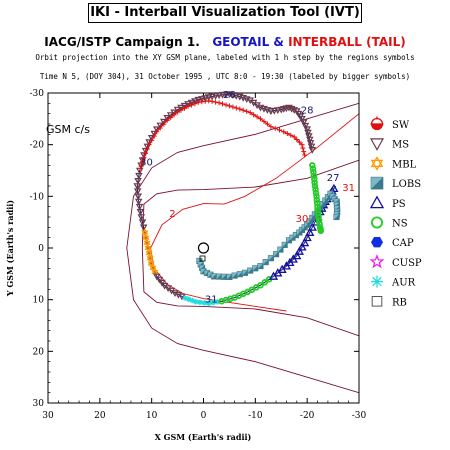  I want to click on legend-label-ms: MS, so click(400, 145).